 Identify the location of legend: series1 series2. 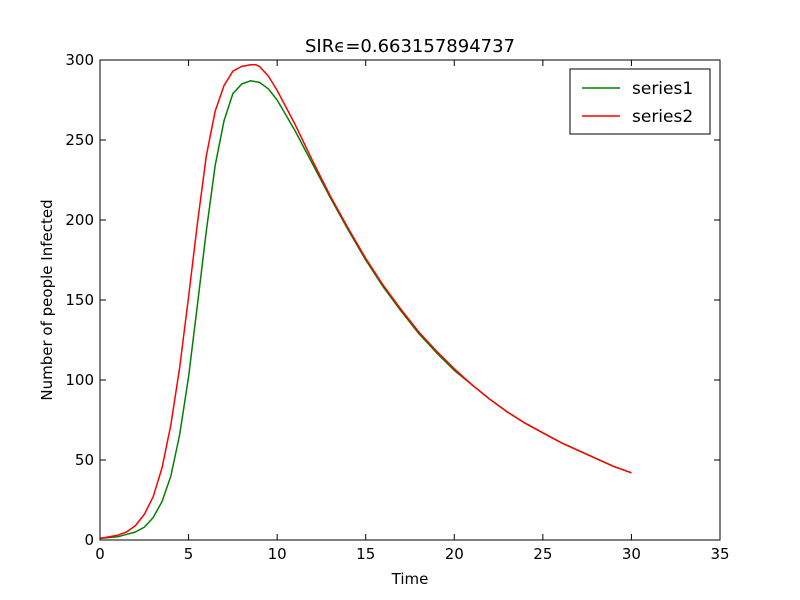
(640, 101).